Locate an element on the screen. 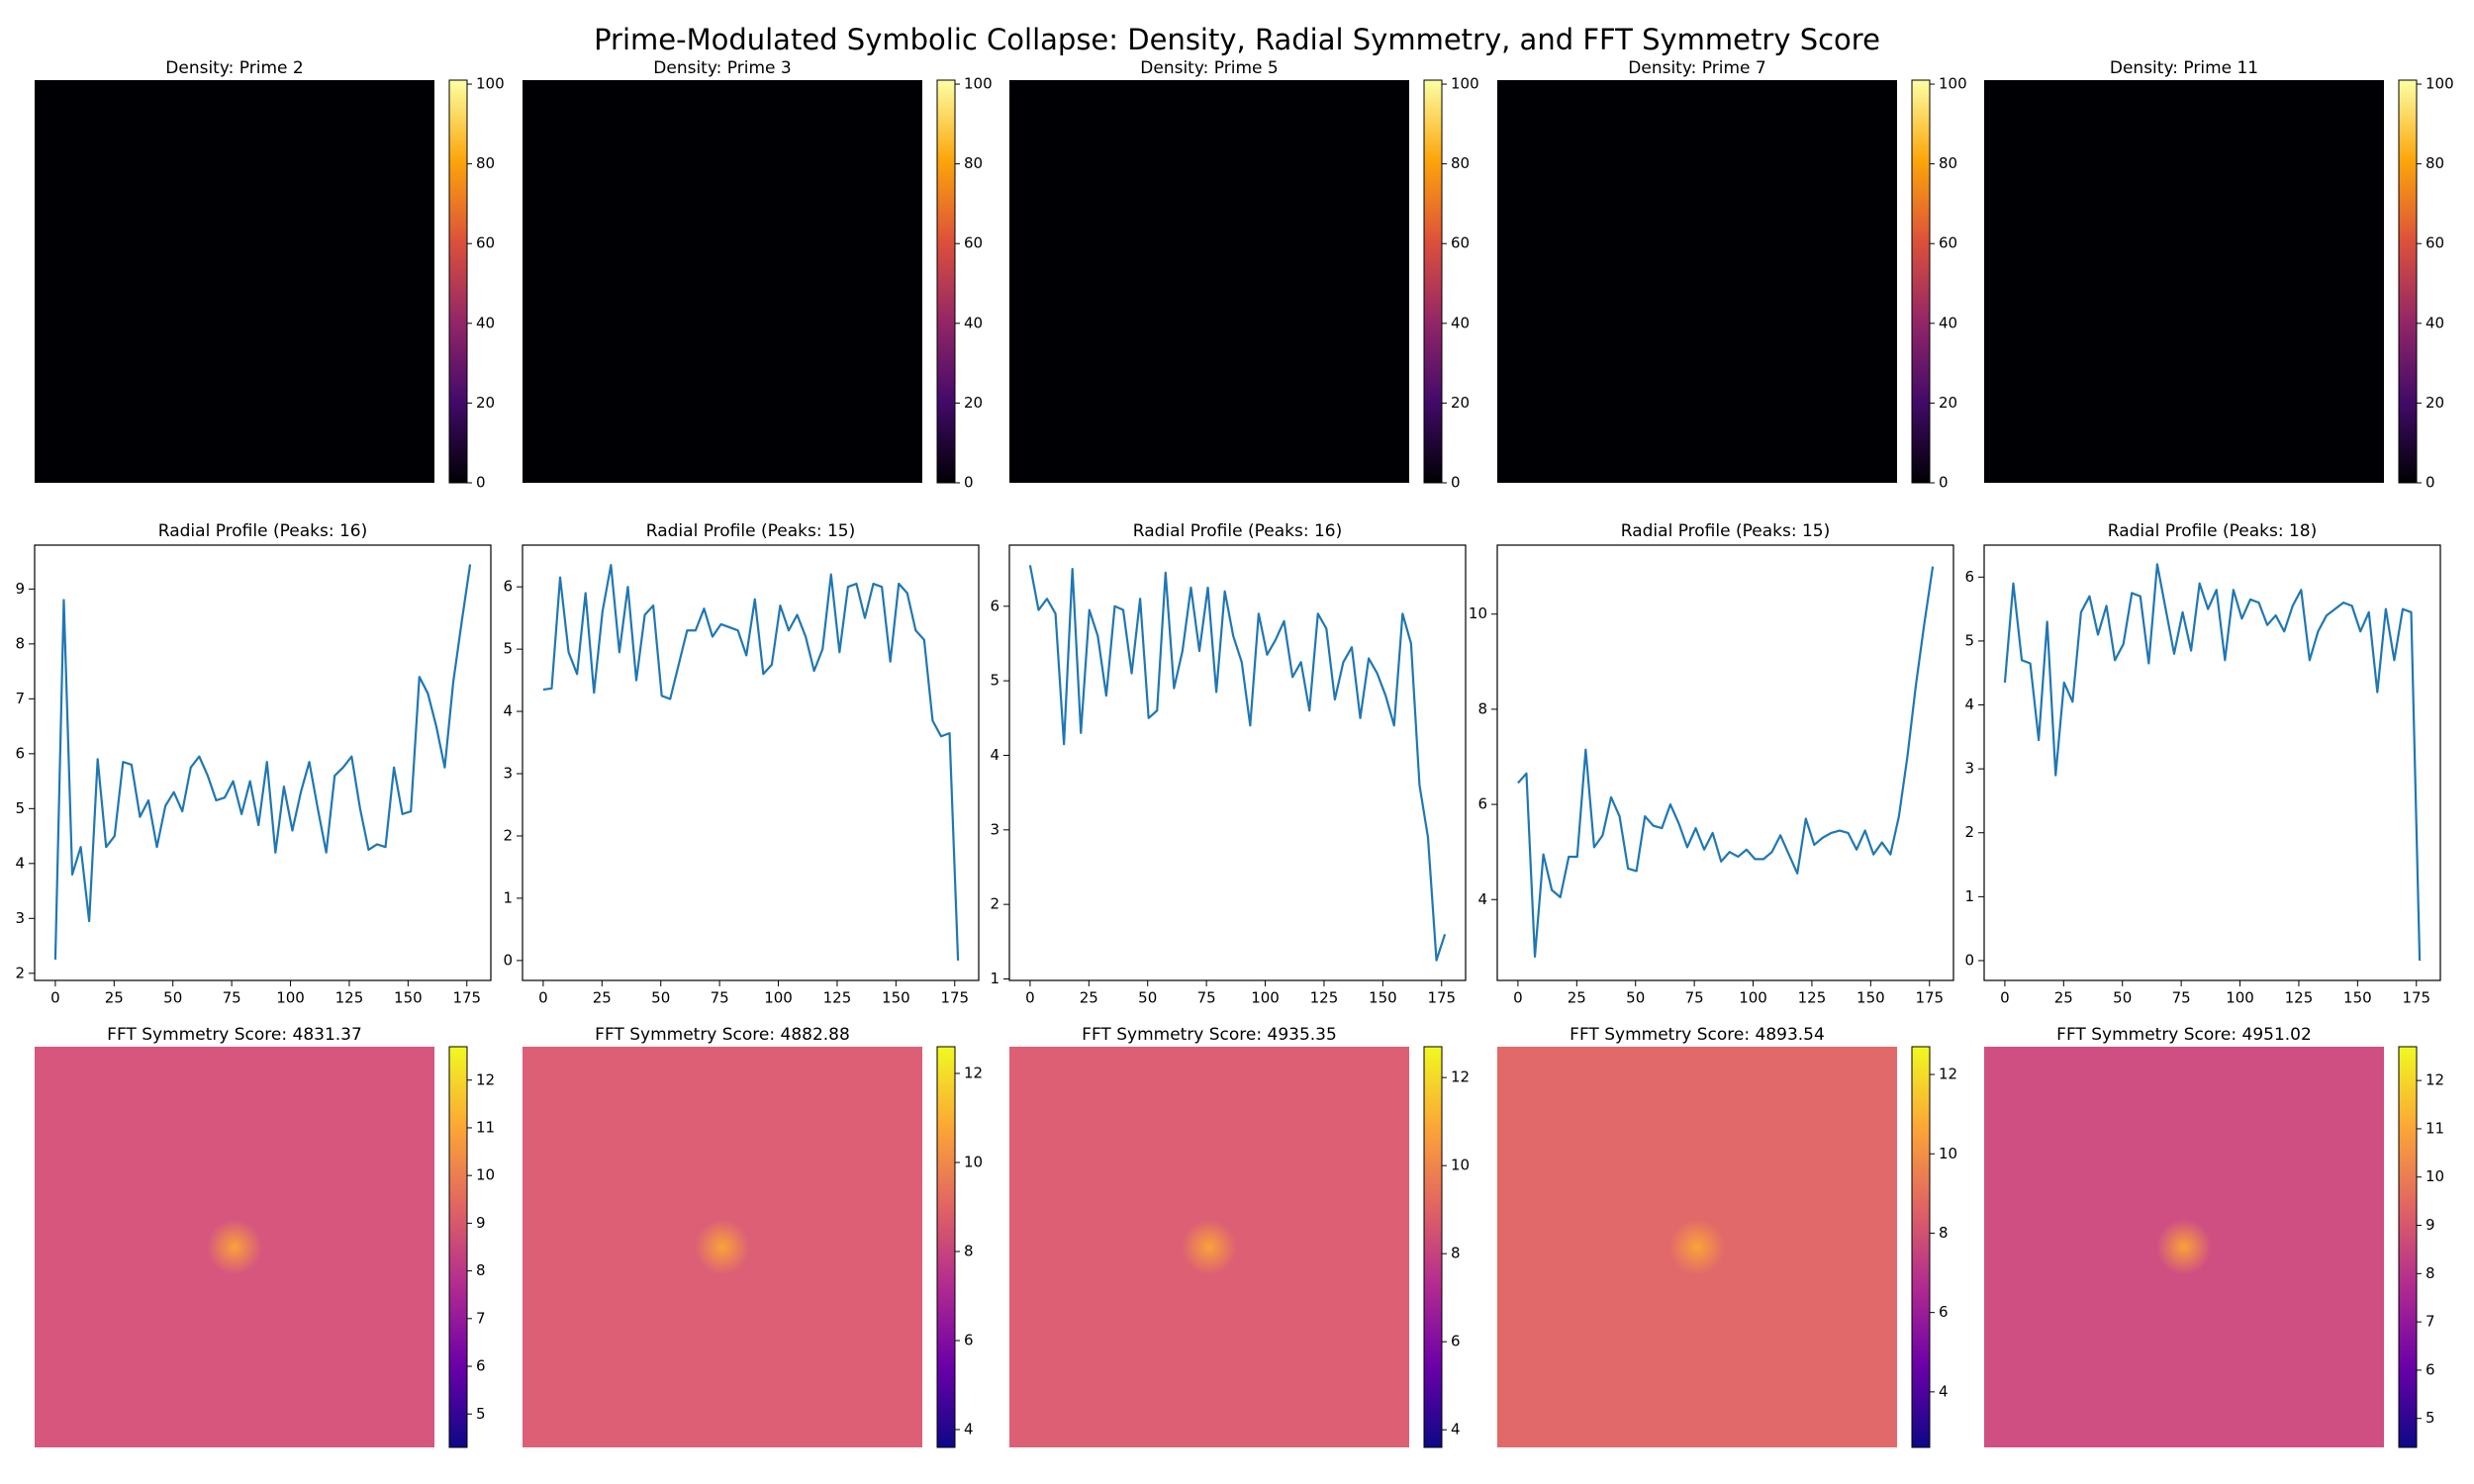 The height and width of the screenshot is (1484, 2474). x-tick-label: 100 is located at coordinates (1266, 998).